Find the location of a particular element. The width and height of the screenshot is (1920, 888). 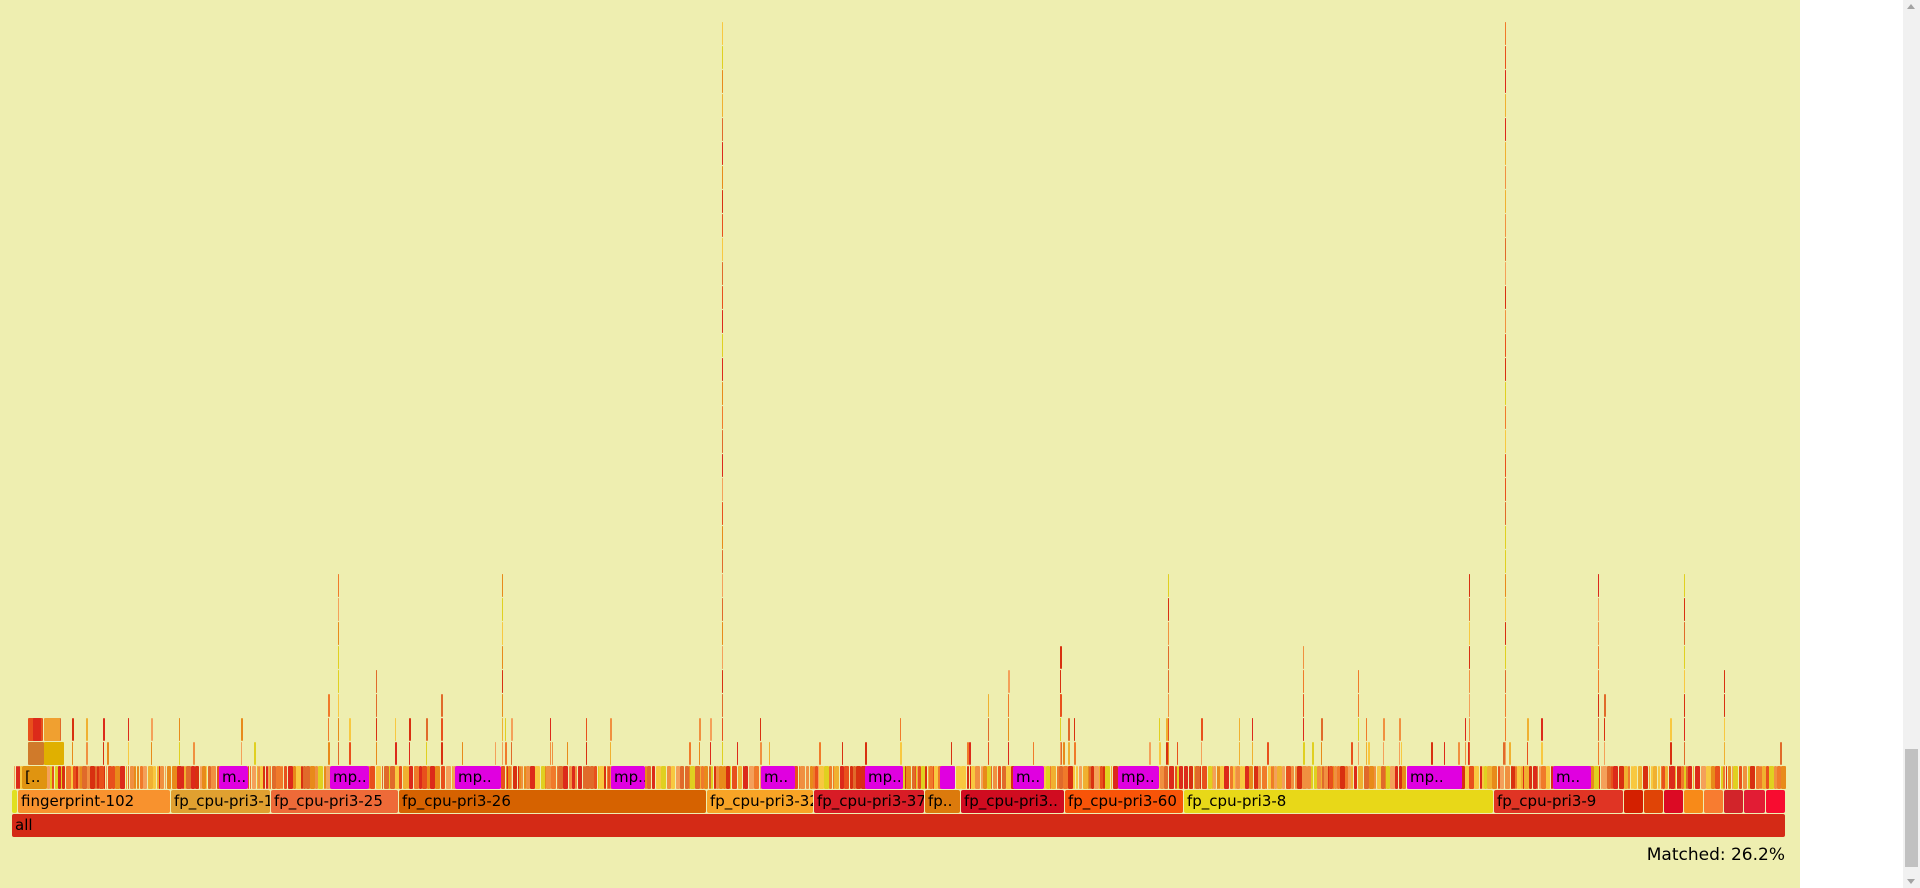

frame-level2 is located at coordinates (947, 777).